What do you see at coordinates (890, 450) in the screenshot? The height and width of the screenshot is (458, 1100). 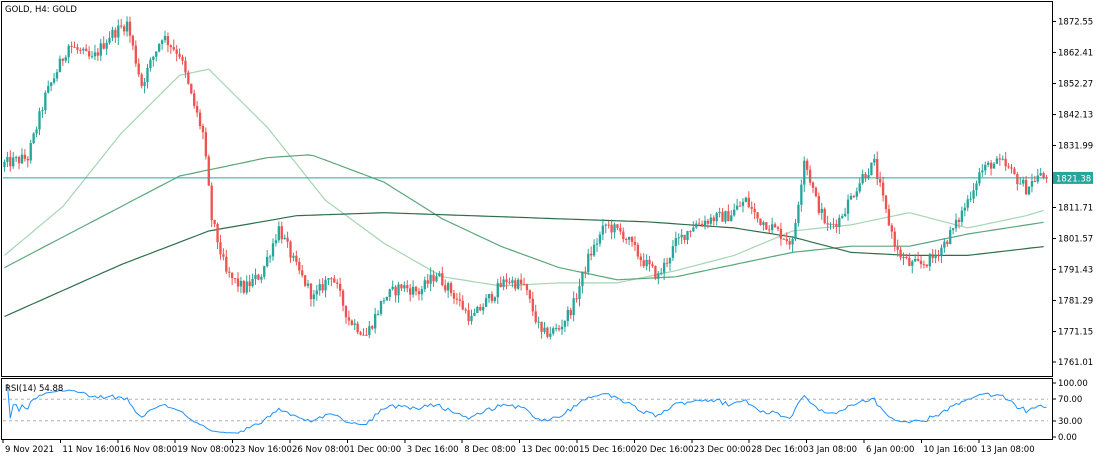 I see `time-tick-label: 6 Jan 00:00` at bounding box center [890, 450].